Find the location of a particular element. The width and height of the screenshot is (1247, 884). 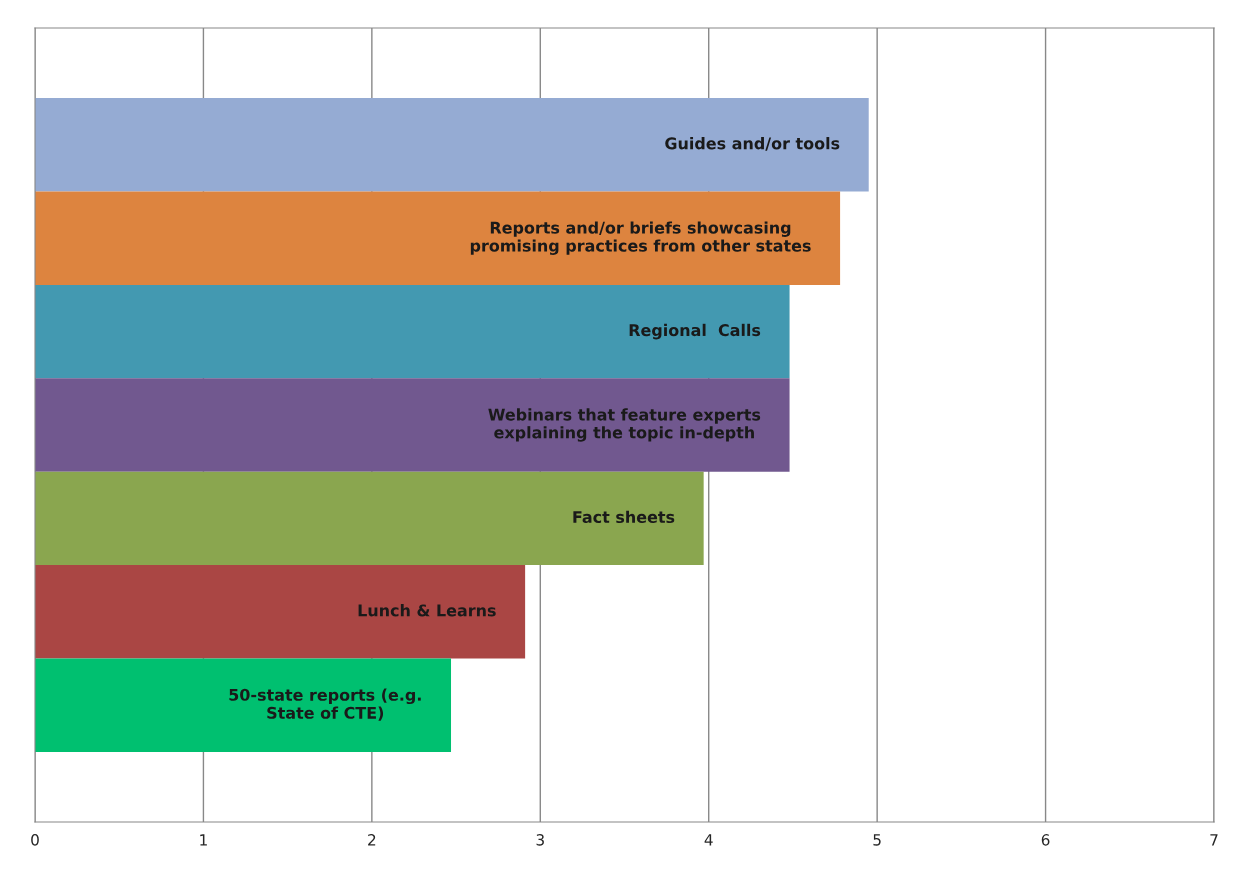

x-tick-label: 4 is located at coordinates (708, 840).